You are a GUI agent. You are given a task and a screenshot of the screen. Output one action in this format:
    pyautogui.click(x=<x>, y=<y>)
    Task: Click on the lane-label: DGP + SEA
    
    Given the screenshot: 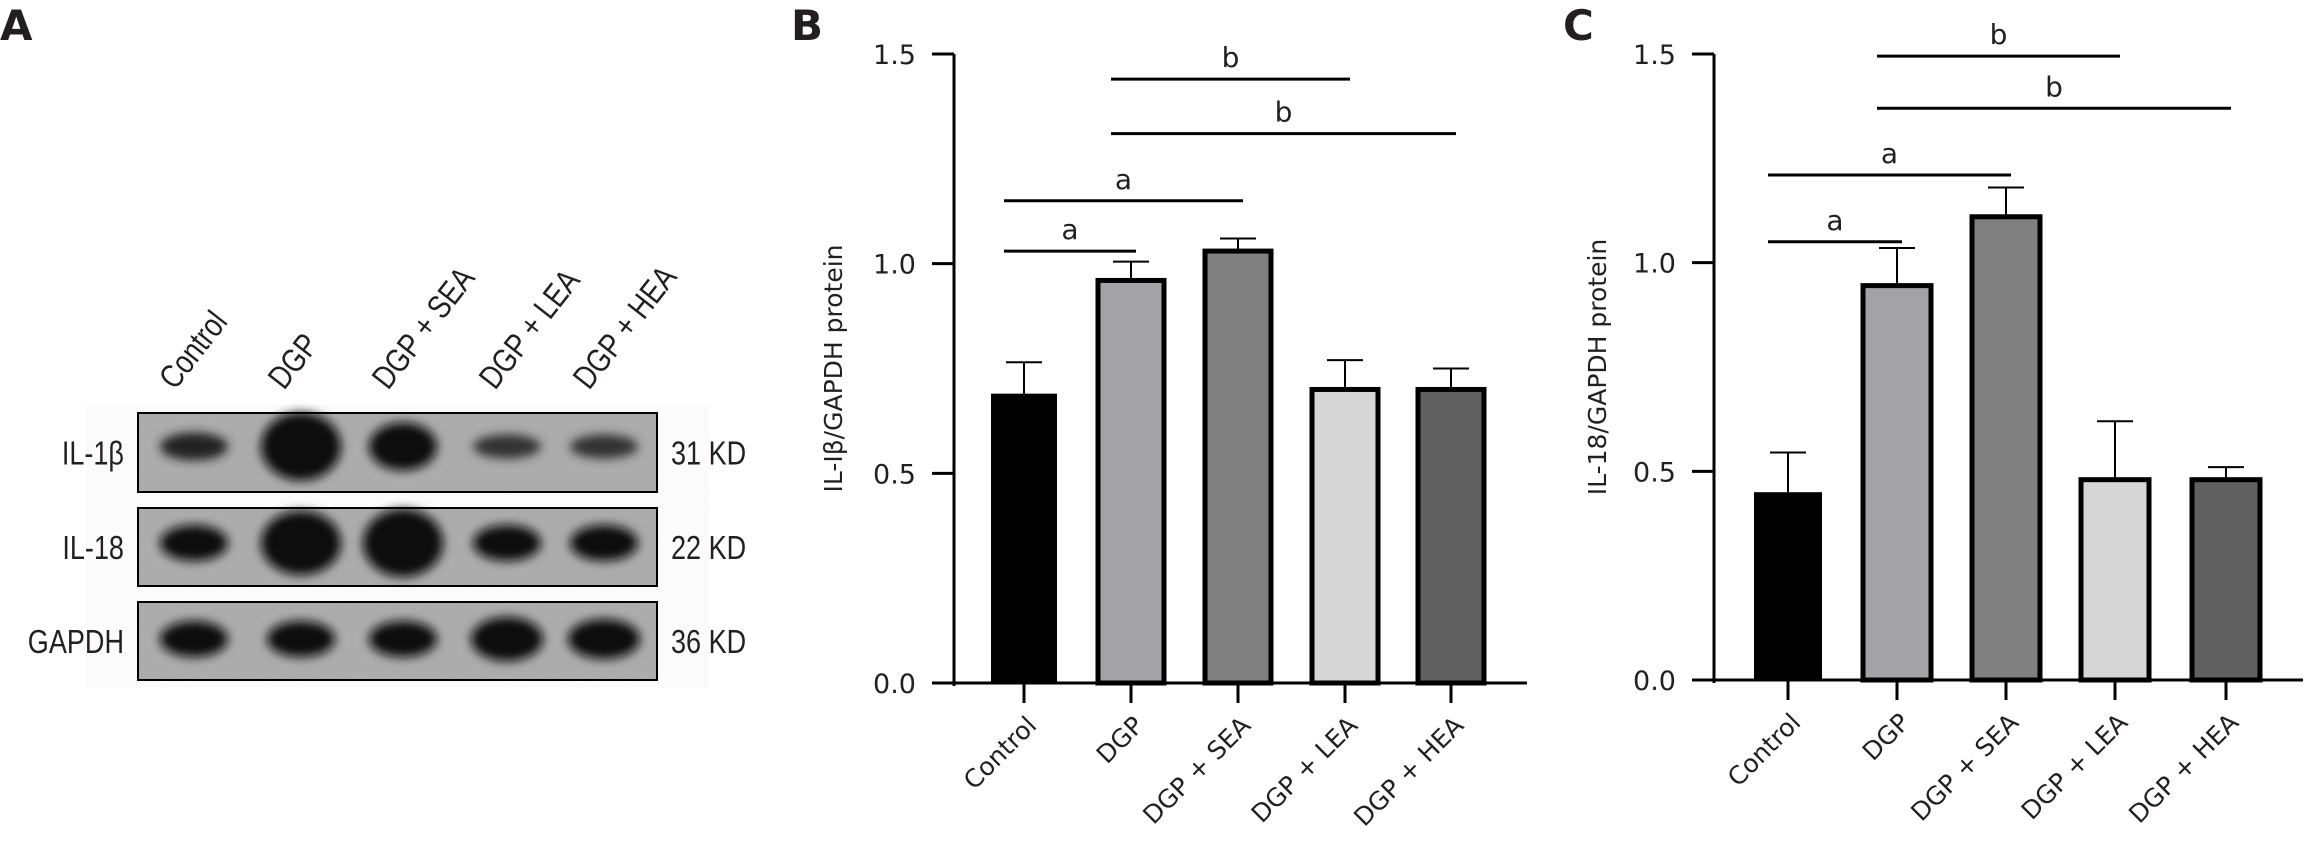 What is the action you would take?
    pyautogui.click(x=424, y=328)
    